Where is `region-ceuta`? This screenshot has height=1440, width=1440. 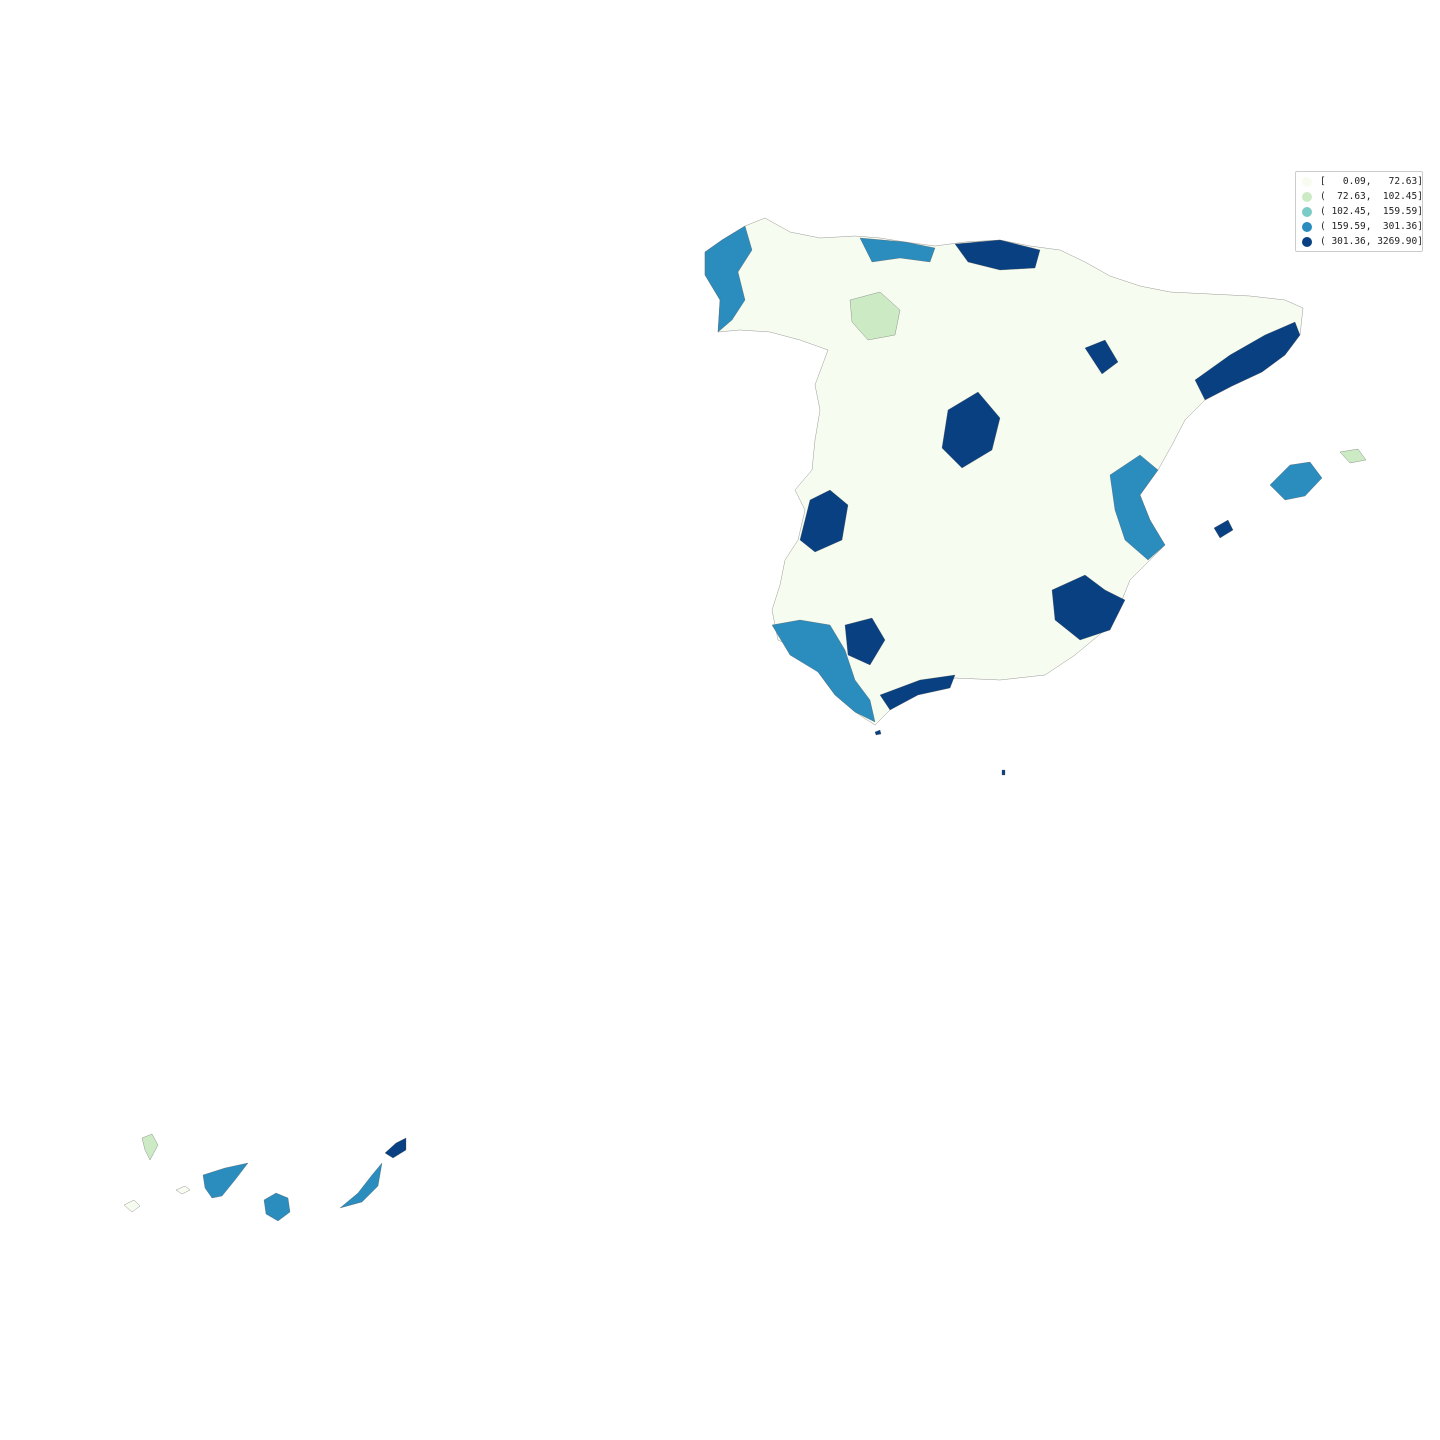 region-ceuta is located at coordinates (878, 732).